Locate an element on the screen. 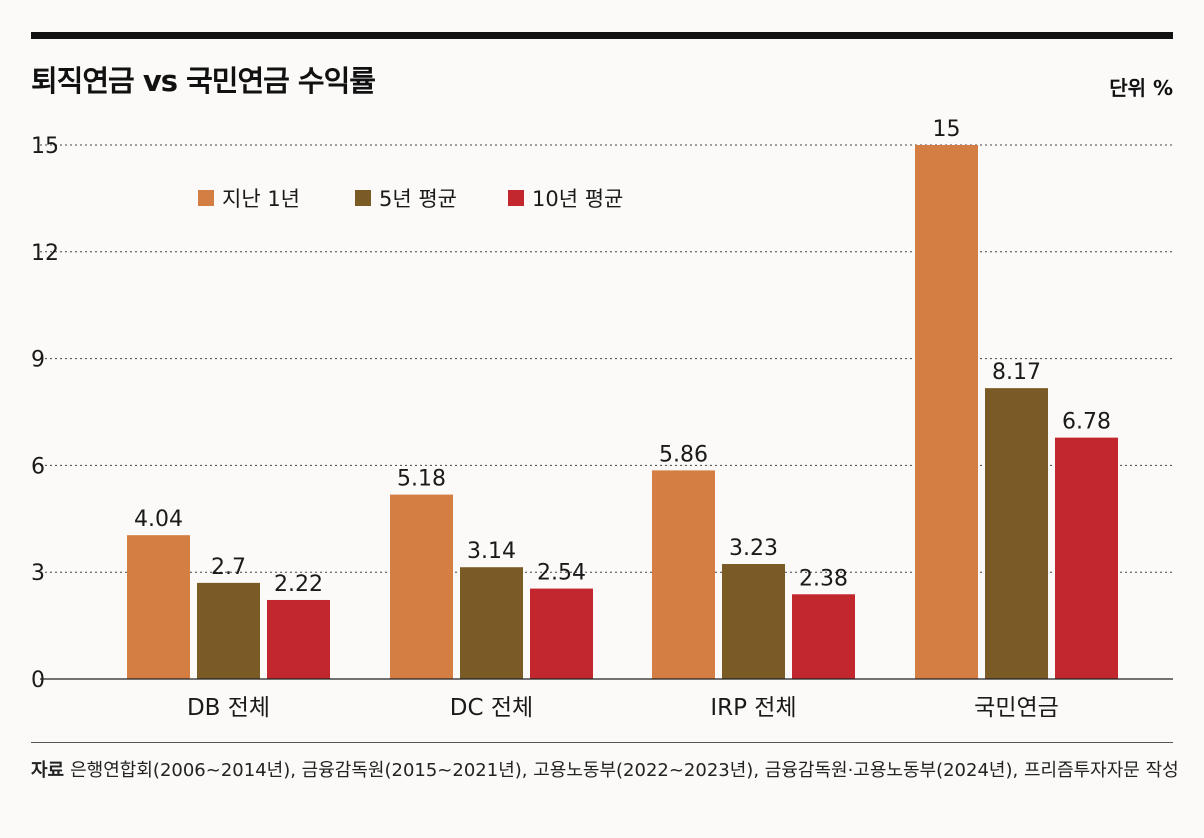 The image size is (1204, 838). x-tick-label: 국민연금 is located at coordinates (1016, 708).